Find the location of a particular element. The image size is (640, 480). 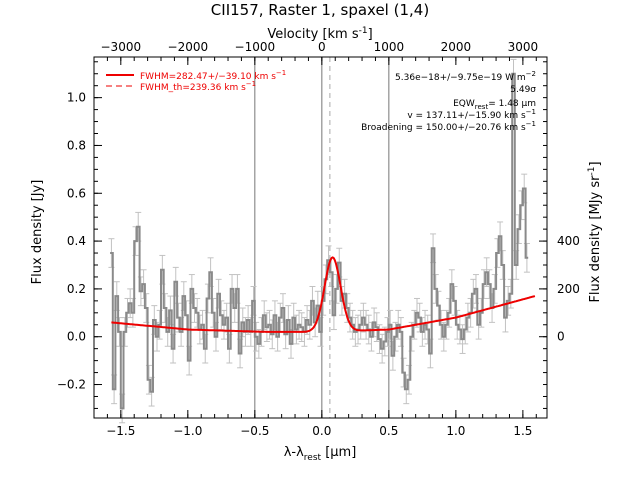

right-tick-label: 200 is located at coordinates (568, 289).